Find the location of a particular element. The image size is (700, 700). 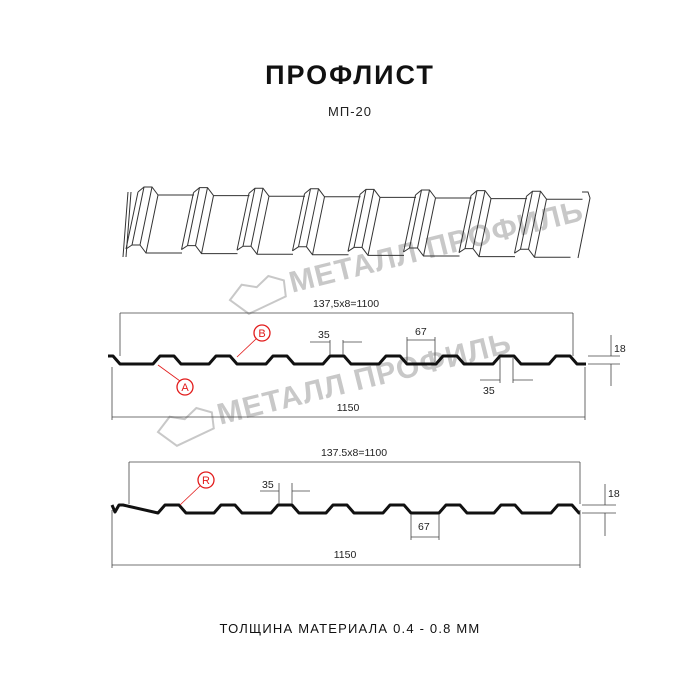

material-thickness: ТОЛЩИНА МАТЕРИАЛА 0.4 - 0.8 ММ is located at coordinates (350, 628).